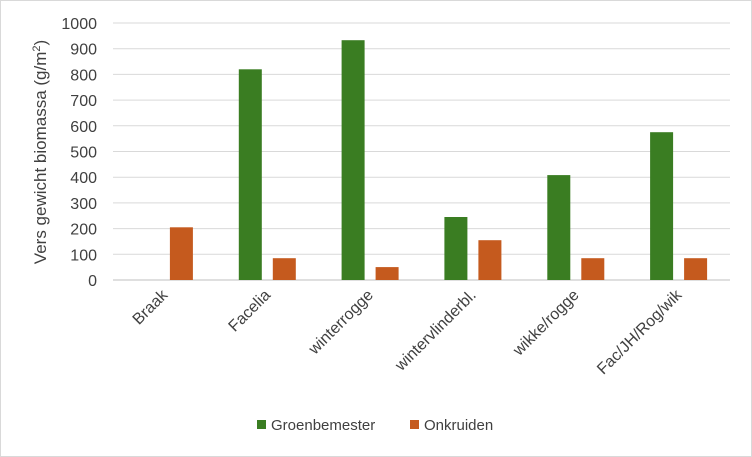  What do you see at coordinates (151, 307) in the screenshot?
I see `x-tick-label: Braak` at bounding box center [151, 307].